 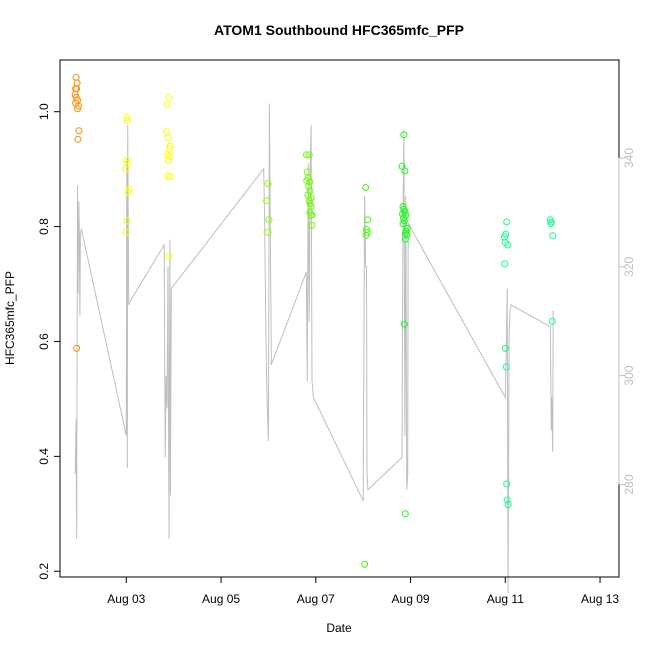 What do you see at coordinates (44, 111) in the screenshot?
I see `y-tick-label-4: 1.0` at bounding box center [44, 111].